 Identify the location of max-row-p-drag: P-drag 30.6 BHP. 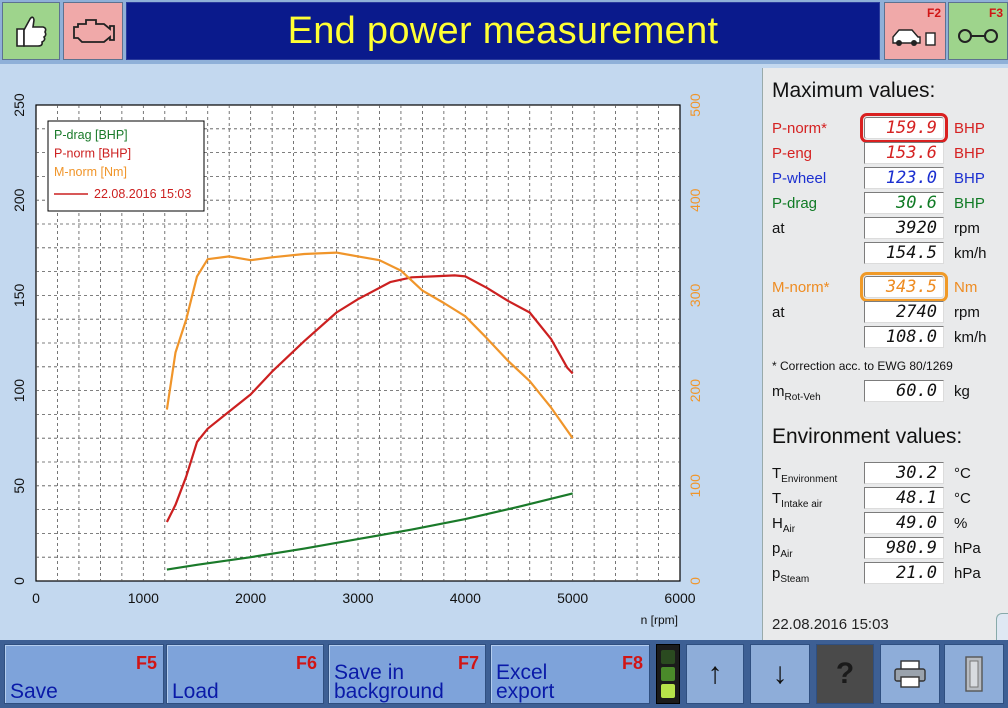
(885, 203).